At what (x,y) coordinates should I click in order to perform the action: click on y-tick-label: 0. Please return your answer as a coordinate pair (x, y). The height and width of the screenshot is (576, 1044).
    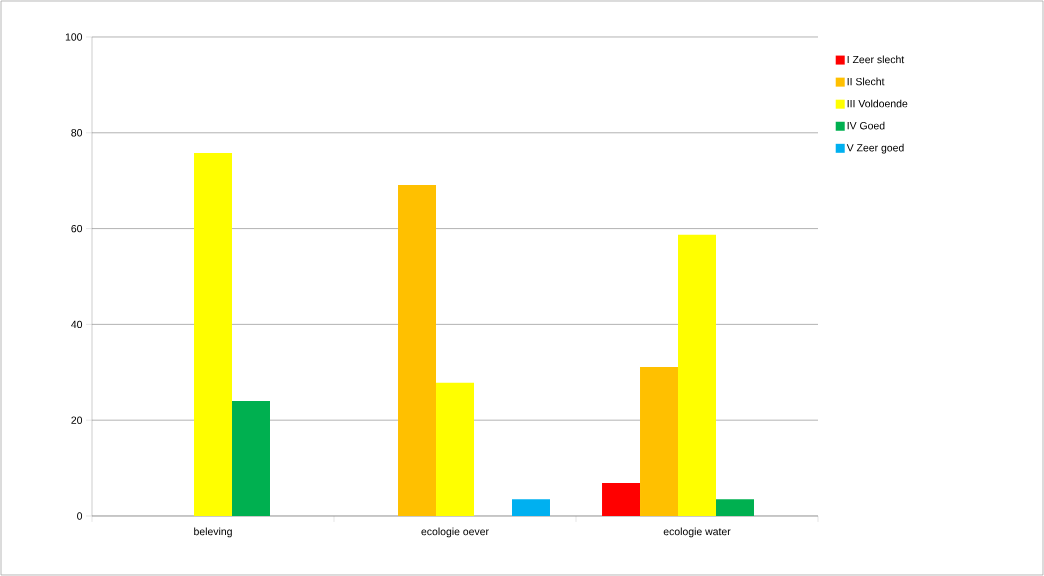
    Looking at the image, I should click on (80, 516).